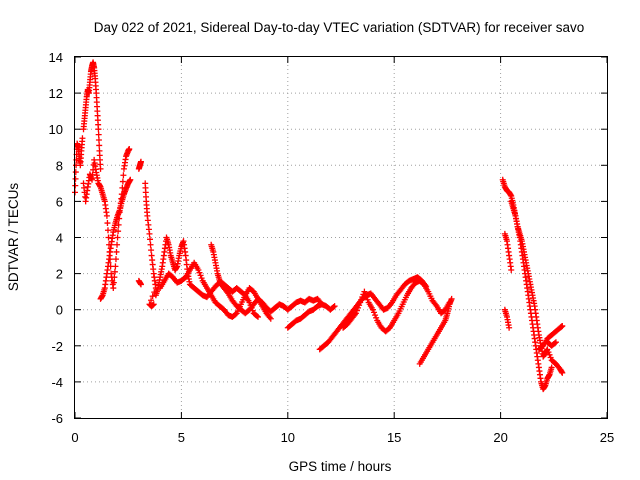 The image size is (640, 480). Describe the element at coordinates (508, 280) in the screenshot. I see `series-arc-20h-inner` at that location.